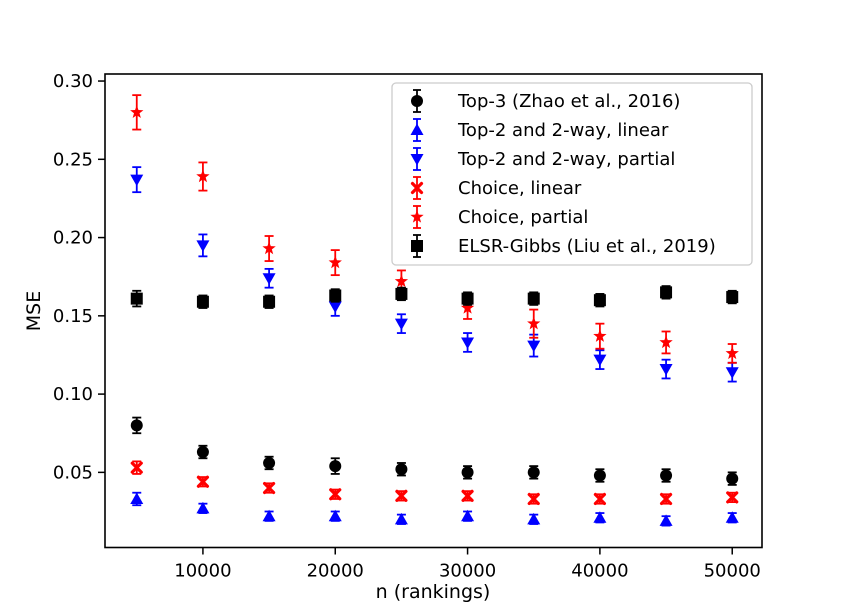 The width and height of the screenshot is (845, 615). Describe the element at coordinates (434, 509) in the screenshot. I see `series-top-2-and-2-way-linear` at that location.